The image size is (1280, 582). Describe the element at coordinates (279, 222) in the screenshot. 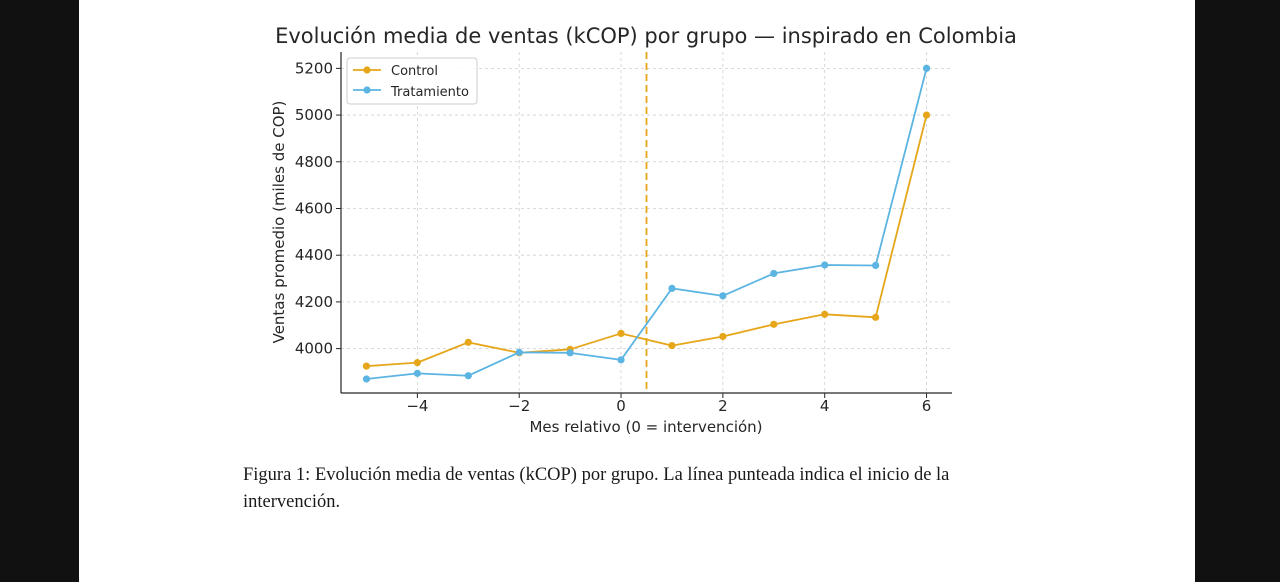

I see `y-axis-label: Ventas promedio (miles de COP)` at that location.